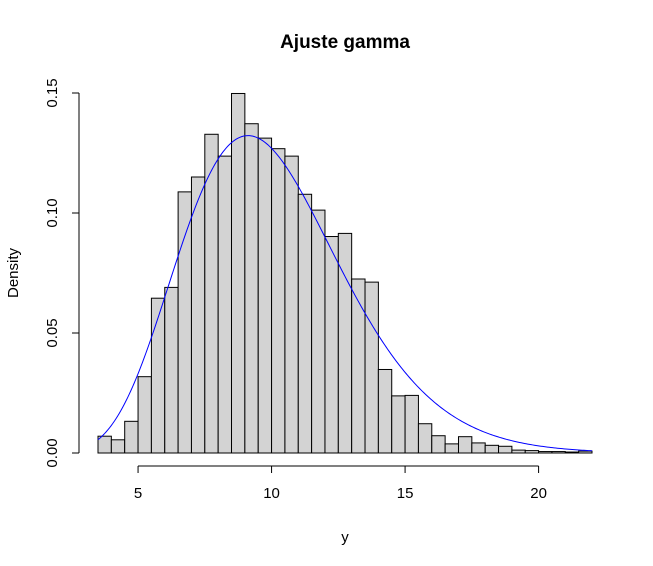 This screenshot has width=653, height=566. Describe the element at coordinates (62, 273) in the screenshot. I see `y-axis: 0.00 0.05 0.10 0.15` at that location.